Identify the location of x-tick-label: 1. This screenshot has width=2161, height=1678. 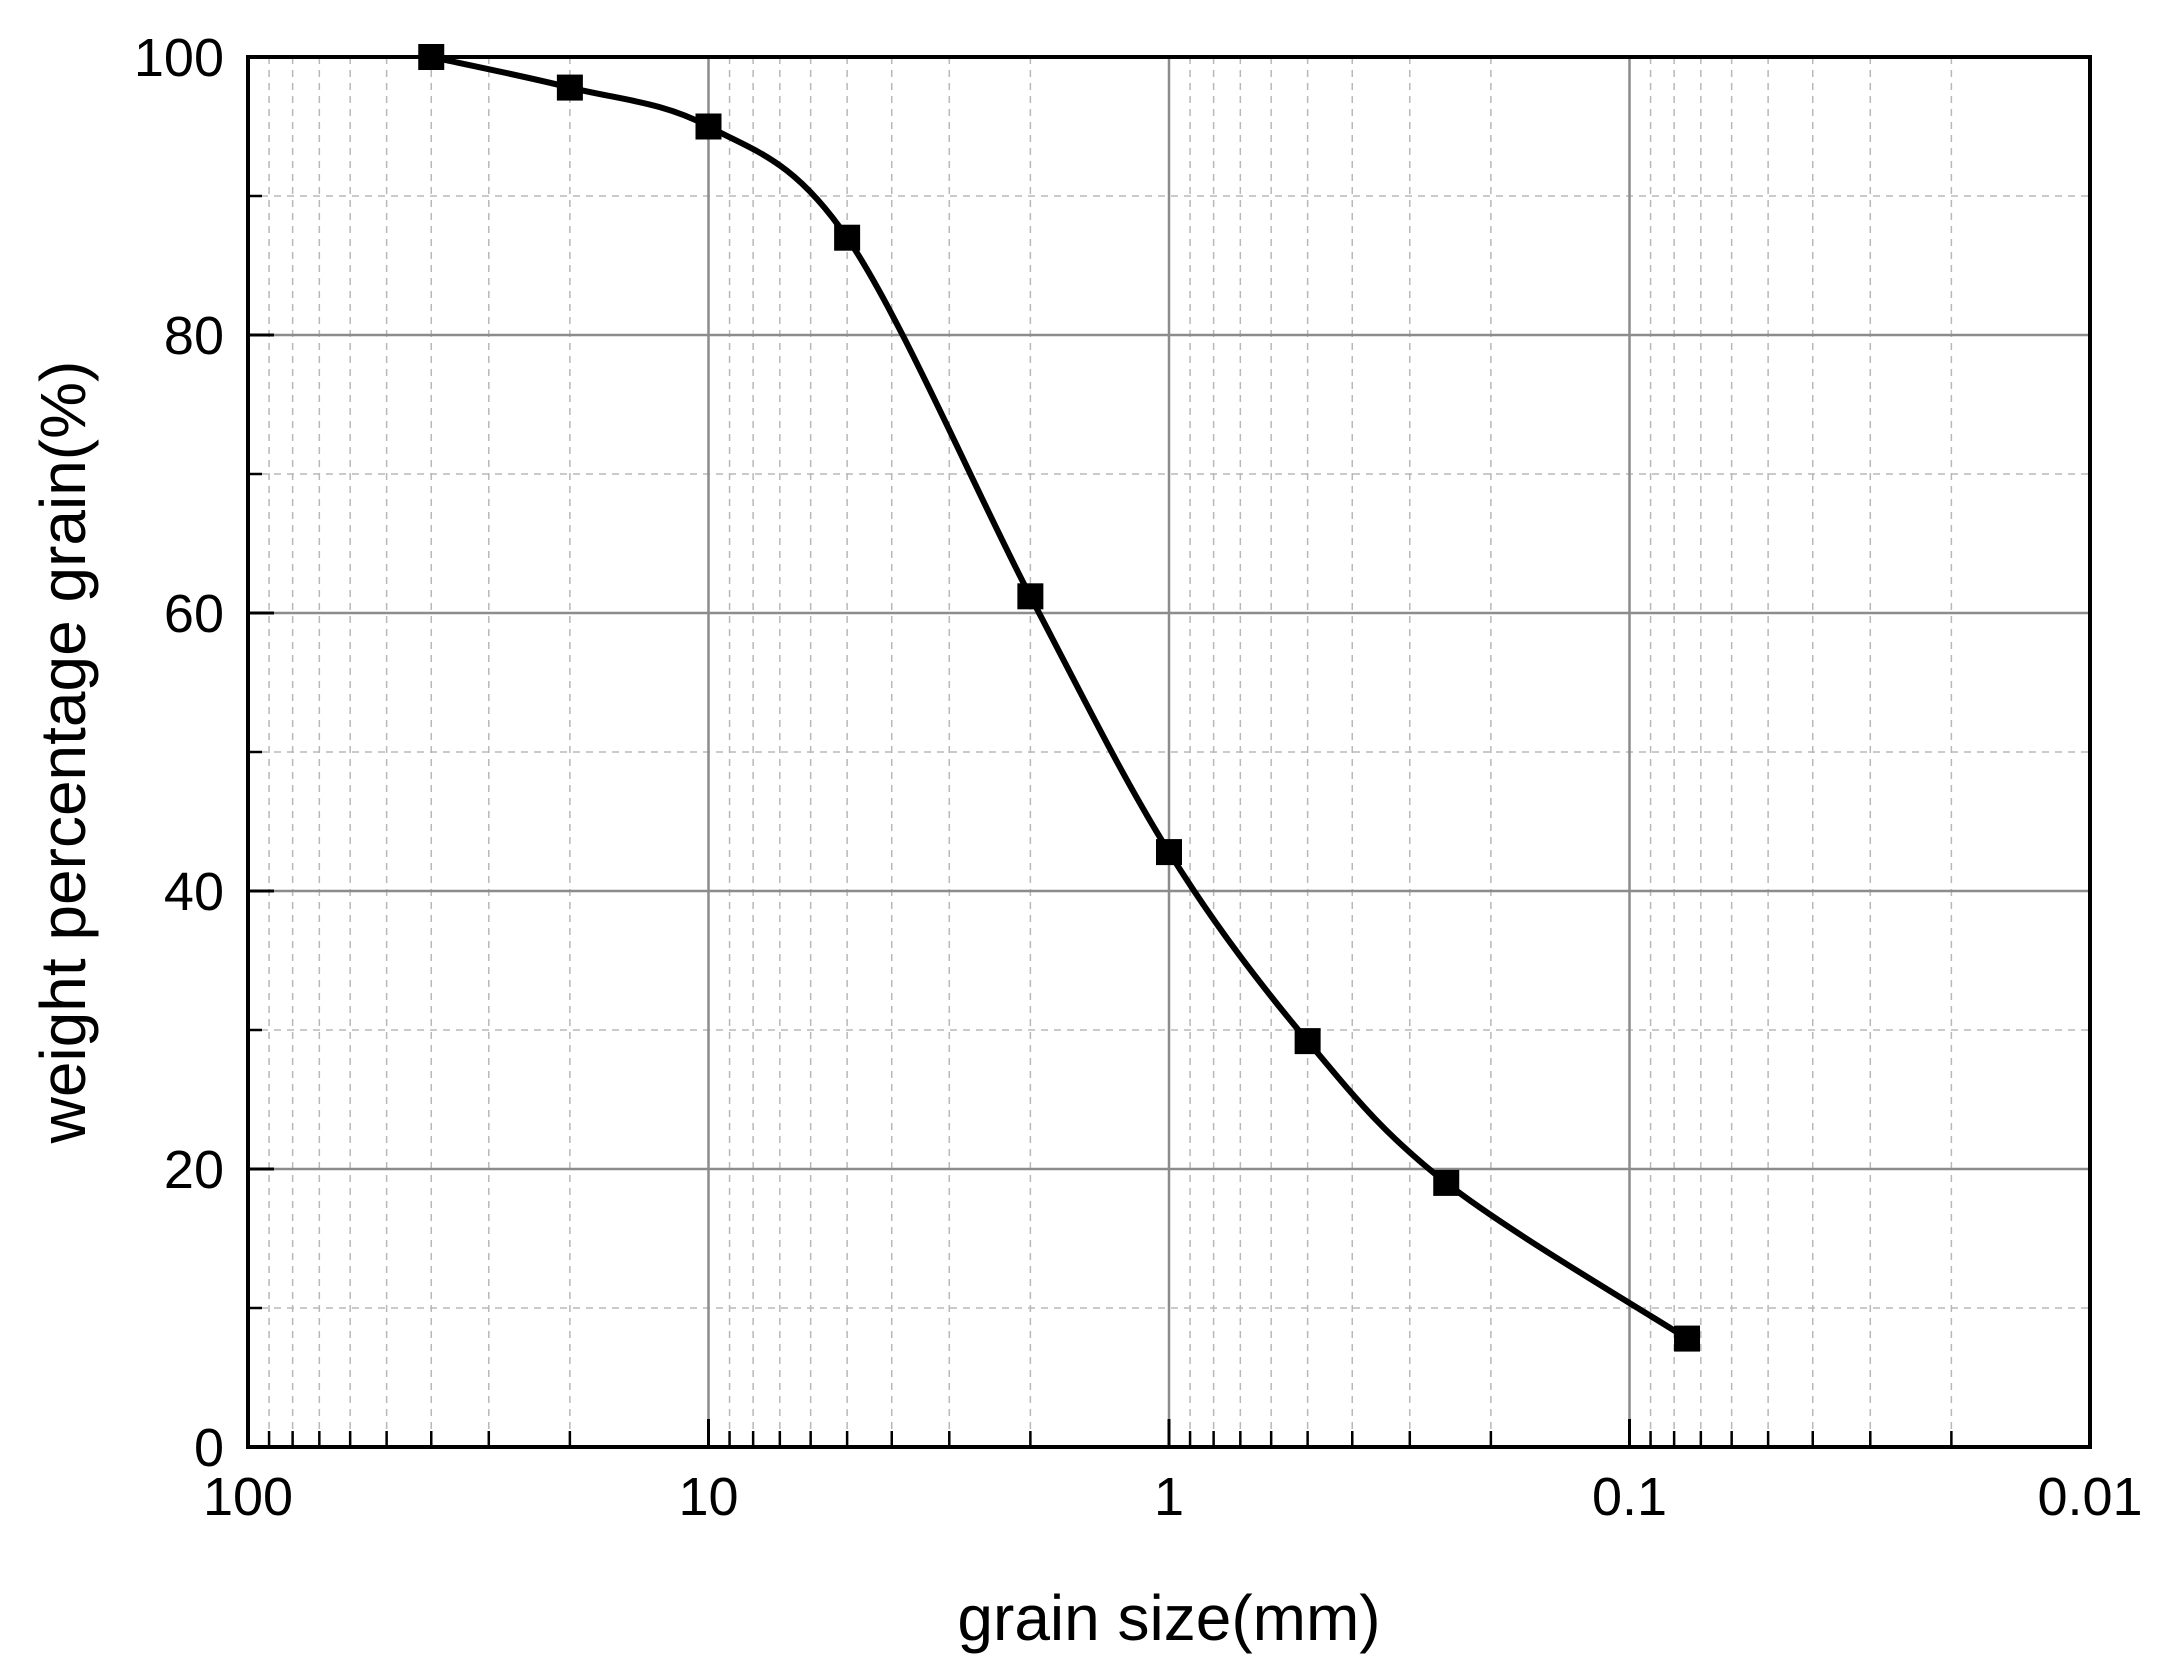
(1169, 1497).